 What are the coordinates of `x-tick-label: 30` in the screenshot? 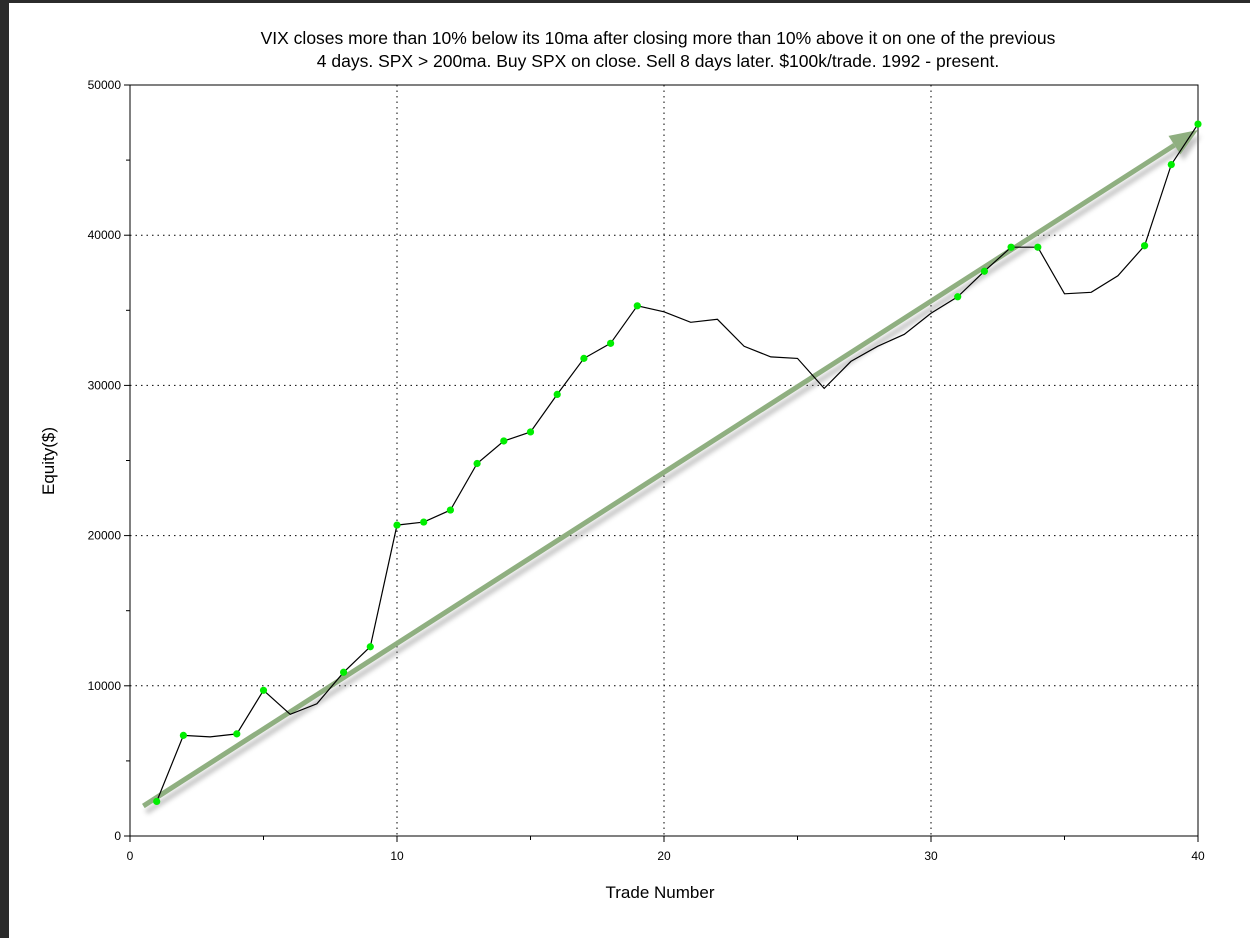 It's located at (931, 856).